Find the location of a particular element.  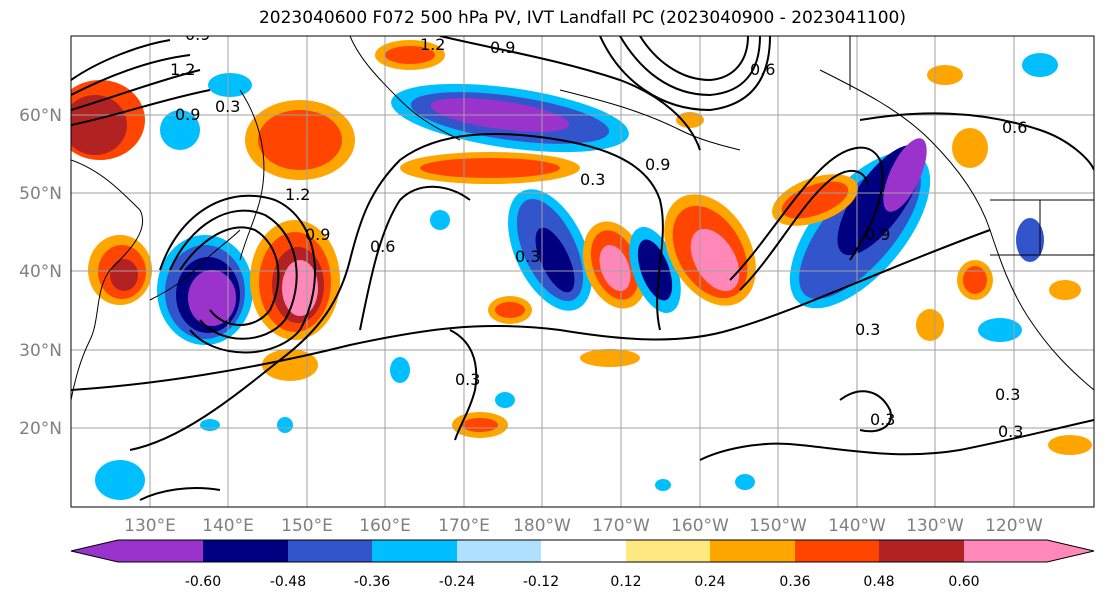

lon-label: 160°E is located at coordinates (385, 526).